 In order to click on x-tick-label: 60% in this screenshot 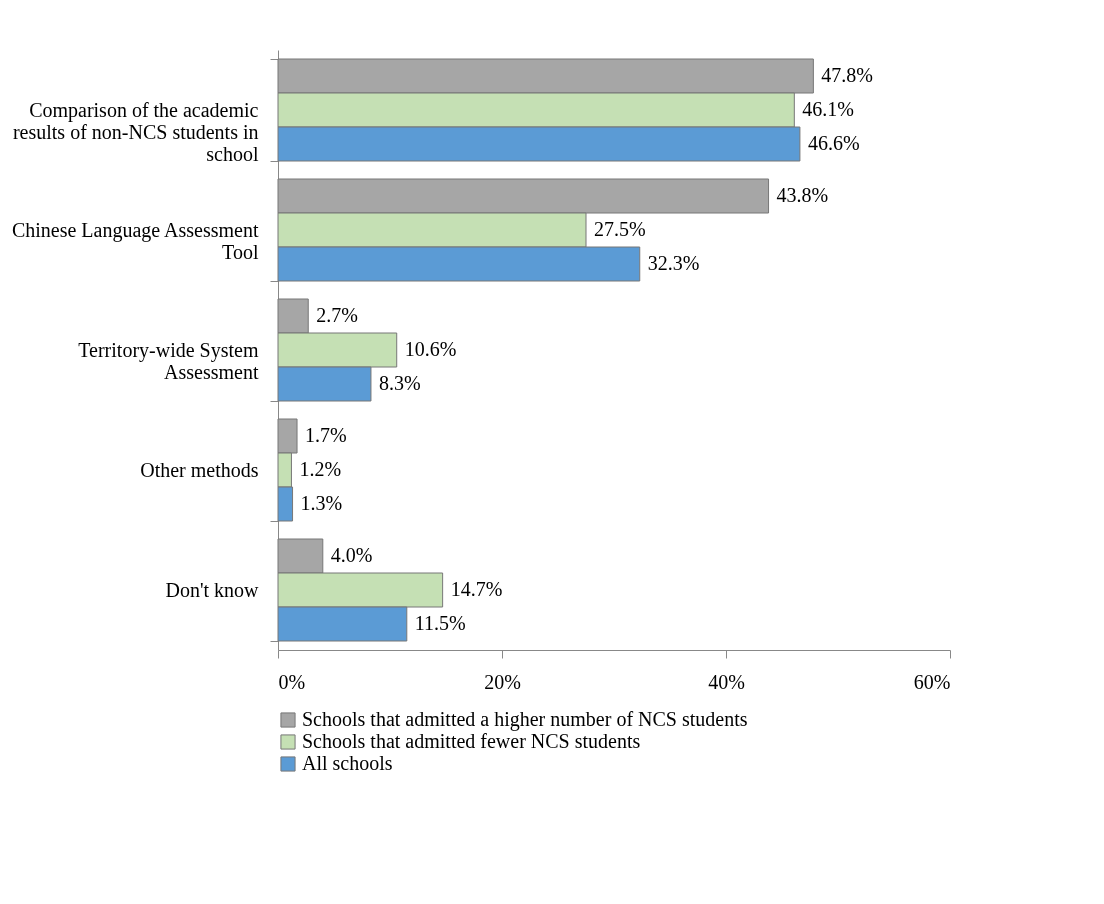, I will do `click(932, 681)`.